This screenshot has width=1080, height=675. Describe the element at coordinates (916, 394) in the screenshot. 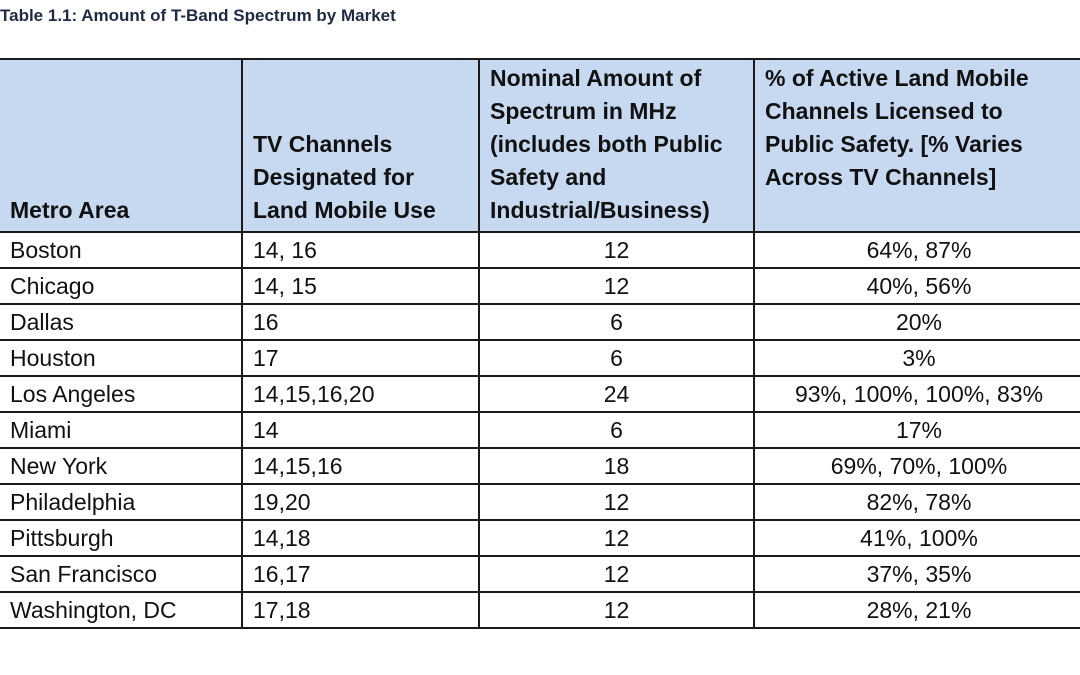

I see `cell-public-safety-percent: 93%, 100%, 100%, 83%` at that location.